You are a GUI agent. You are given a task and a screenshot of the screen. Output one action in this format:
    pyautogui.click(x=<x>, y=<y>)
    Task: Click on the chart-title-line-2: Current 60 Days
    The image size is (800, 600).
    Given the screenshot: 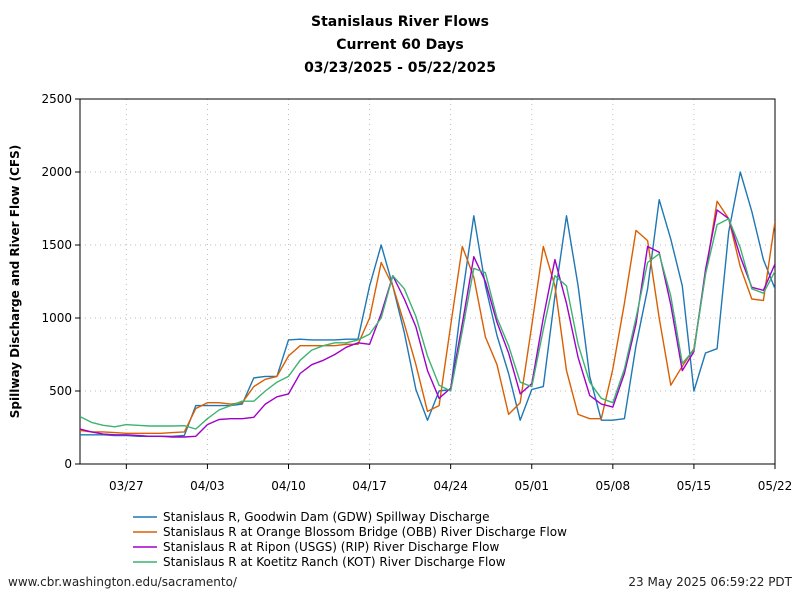 What is the action you would take?
    pyautogui.click(x=400, y=45)
    